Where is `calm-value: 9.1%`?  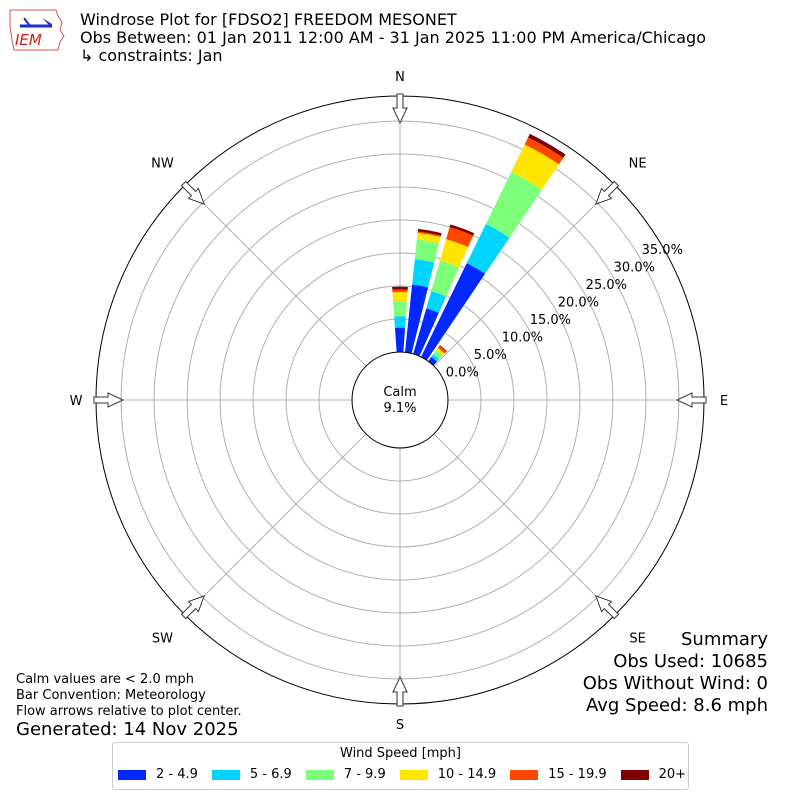
calm-value: 9.1% is located at coordinates (399, 408).